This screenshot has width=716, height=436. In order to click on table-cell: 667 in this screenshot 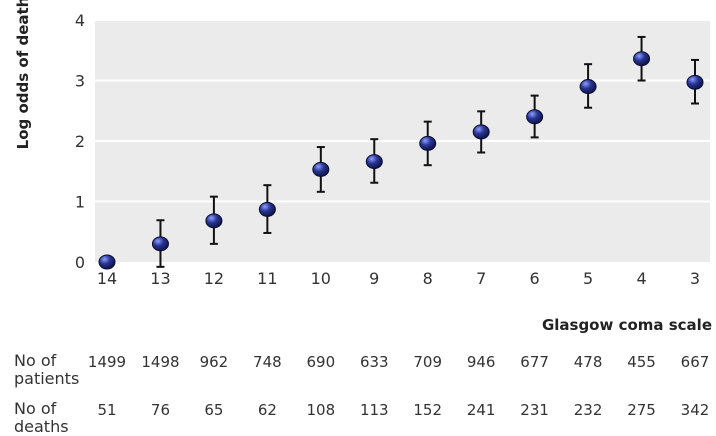, I will do `click(695, 362)`.